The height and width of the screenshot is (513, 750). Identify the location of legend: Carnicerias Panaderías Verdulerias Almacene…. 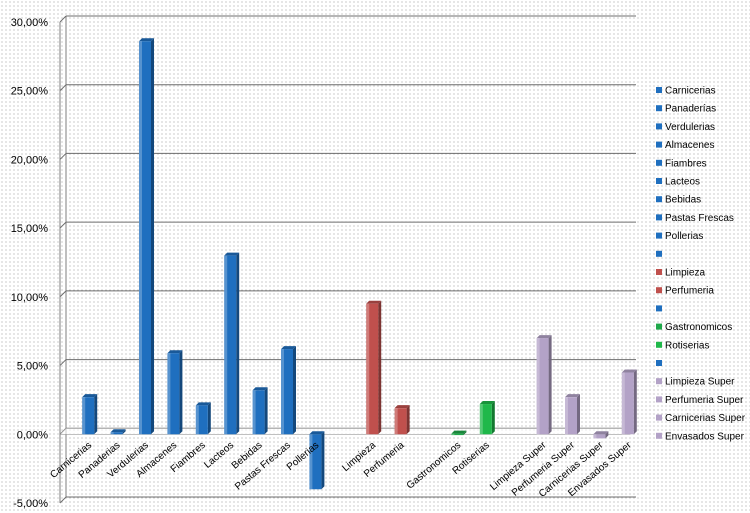
(701, 264).